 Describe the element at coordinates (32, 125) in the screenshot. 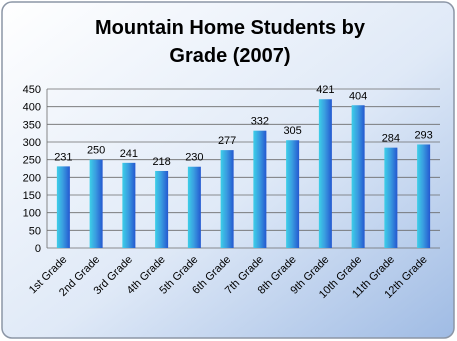

I see `y-tick-label: 350` at that location.